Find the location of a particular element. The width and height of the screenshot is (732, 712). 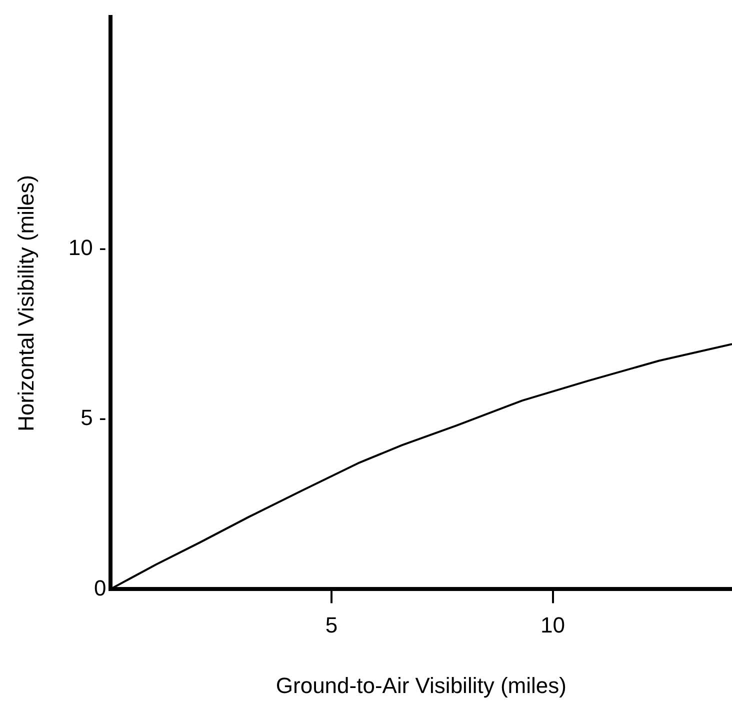

x-tick-label: 10 is located at coordinates (553, 625).